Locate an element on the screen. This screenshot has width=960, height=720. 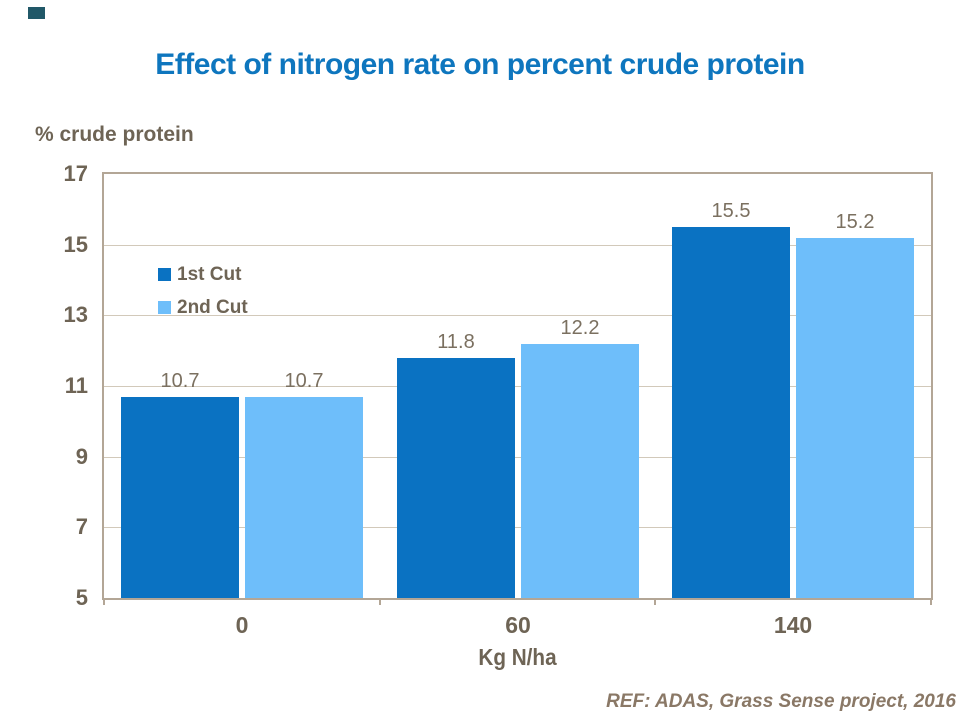
x-axis-title: Kg N/ha is located at coordinates (517, 657).